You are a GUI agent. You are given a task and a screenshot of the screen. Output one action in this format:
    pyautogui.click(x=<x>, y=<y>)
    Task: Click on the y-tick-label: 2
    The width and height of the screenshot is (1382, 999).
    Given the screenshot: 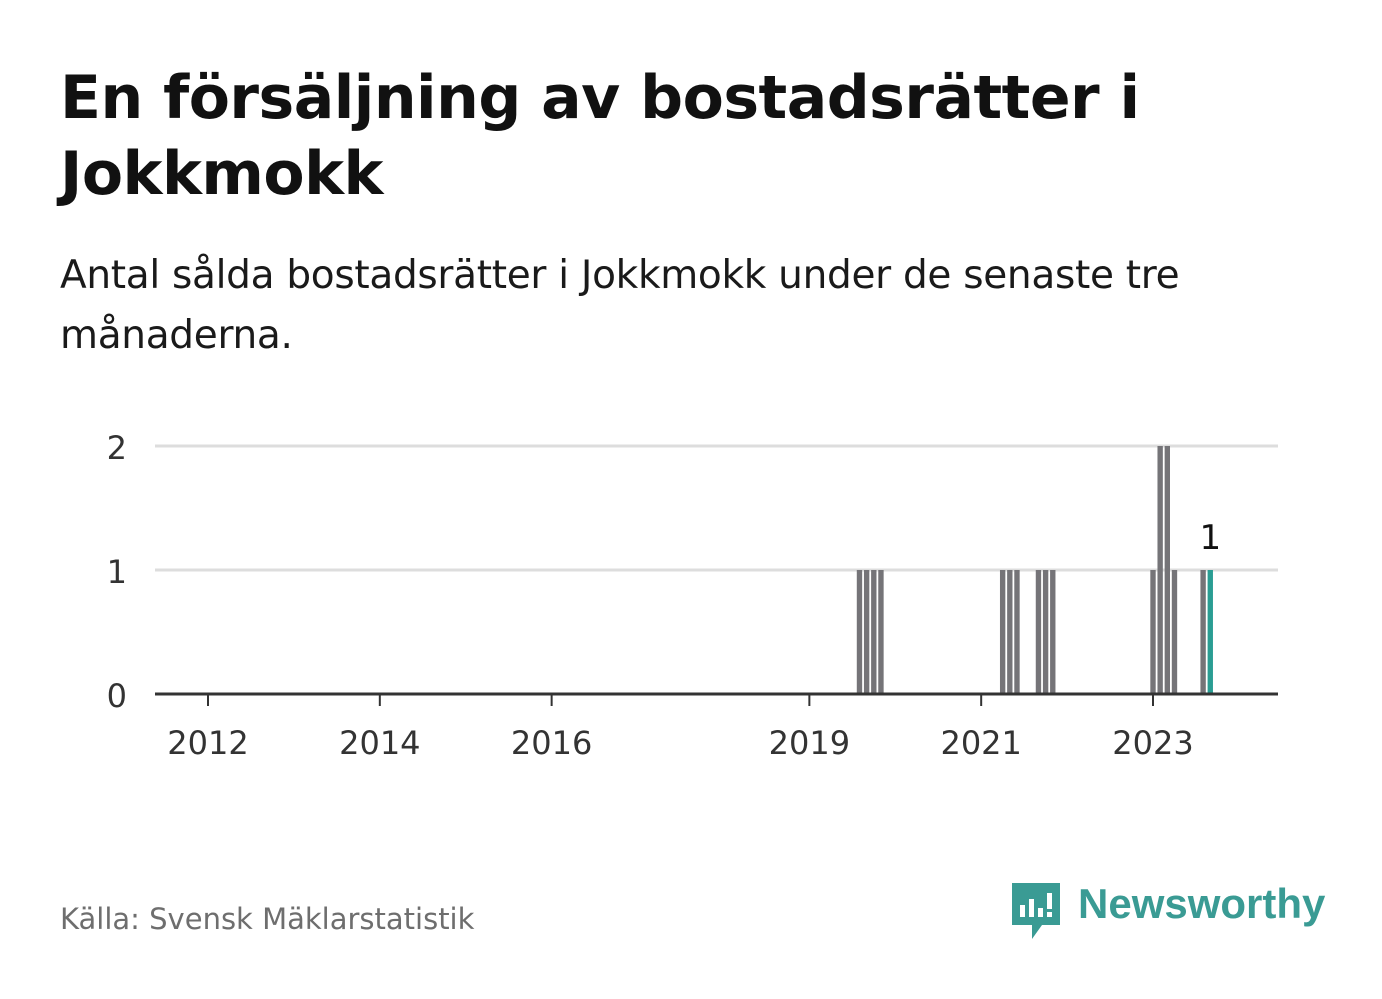 What is the action you would take?
    pyautogui.click(x=117, y=448)
    